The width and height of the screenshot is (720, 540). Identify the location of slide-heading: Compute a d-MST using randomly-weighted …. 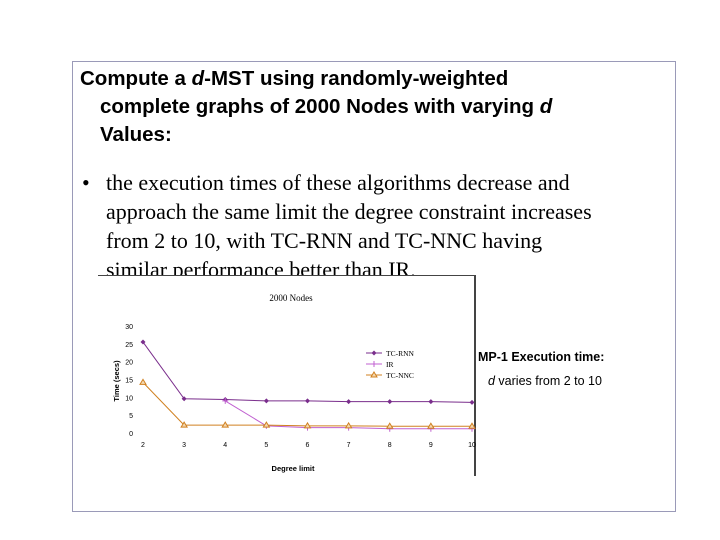
(375, 107).